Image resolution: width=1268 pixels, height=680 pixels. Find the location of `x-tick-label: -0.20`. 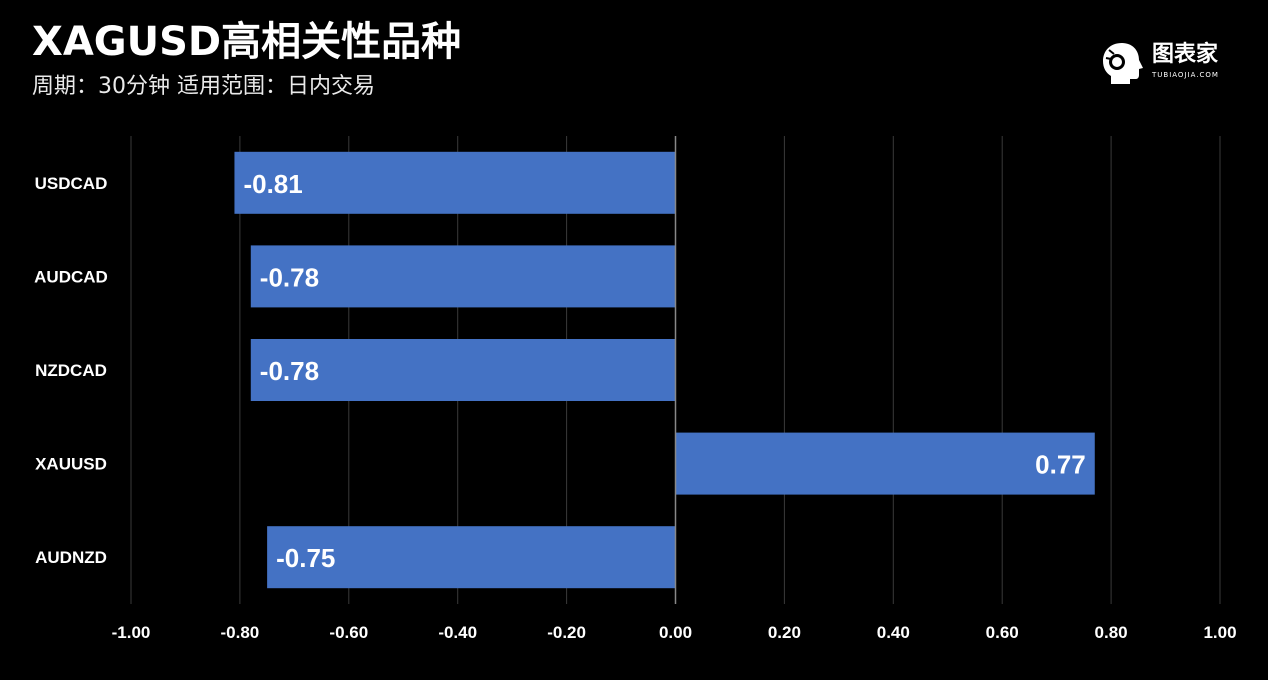

x-tick-label: -0.20 is located at coordinates (566, 632).